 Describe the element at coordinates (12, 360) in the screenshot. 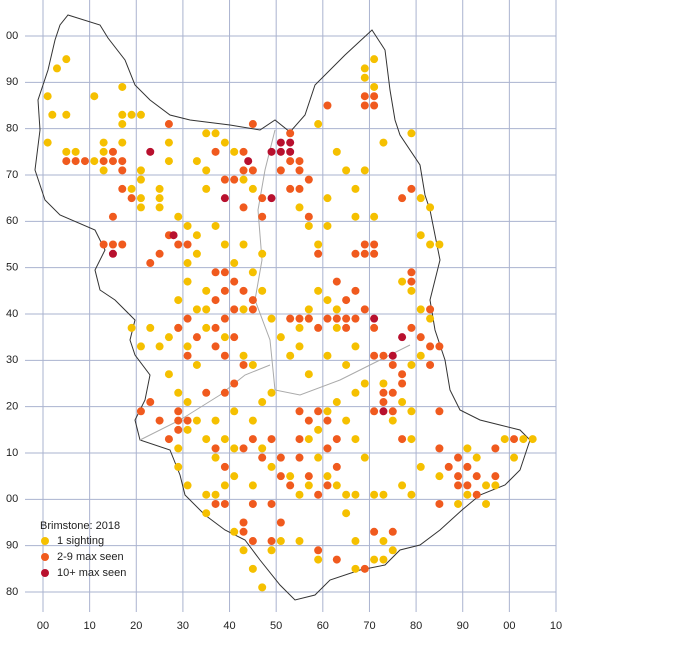

I see `y-tick-label: 30` at that location.